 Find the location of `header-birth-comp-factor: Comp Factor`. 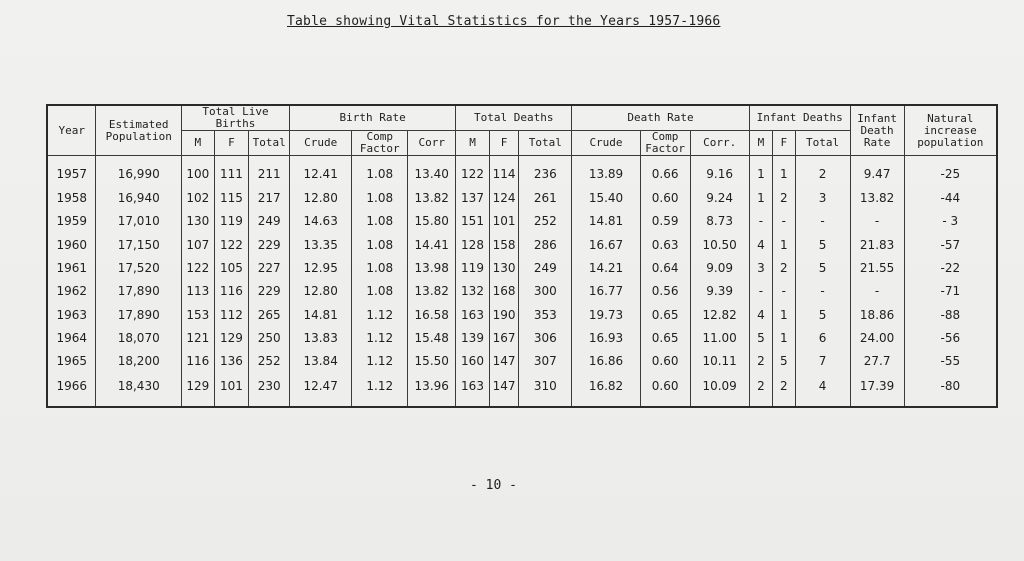

header-birth-comp-factor: Comp Factor is located at coordinates (380, 143).